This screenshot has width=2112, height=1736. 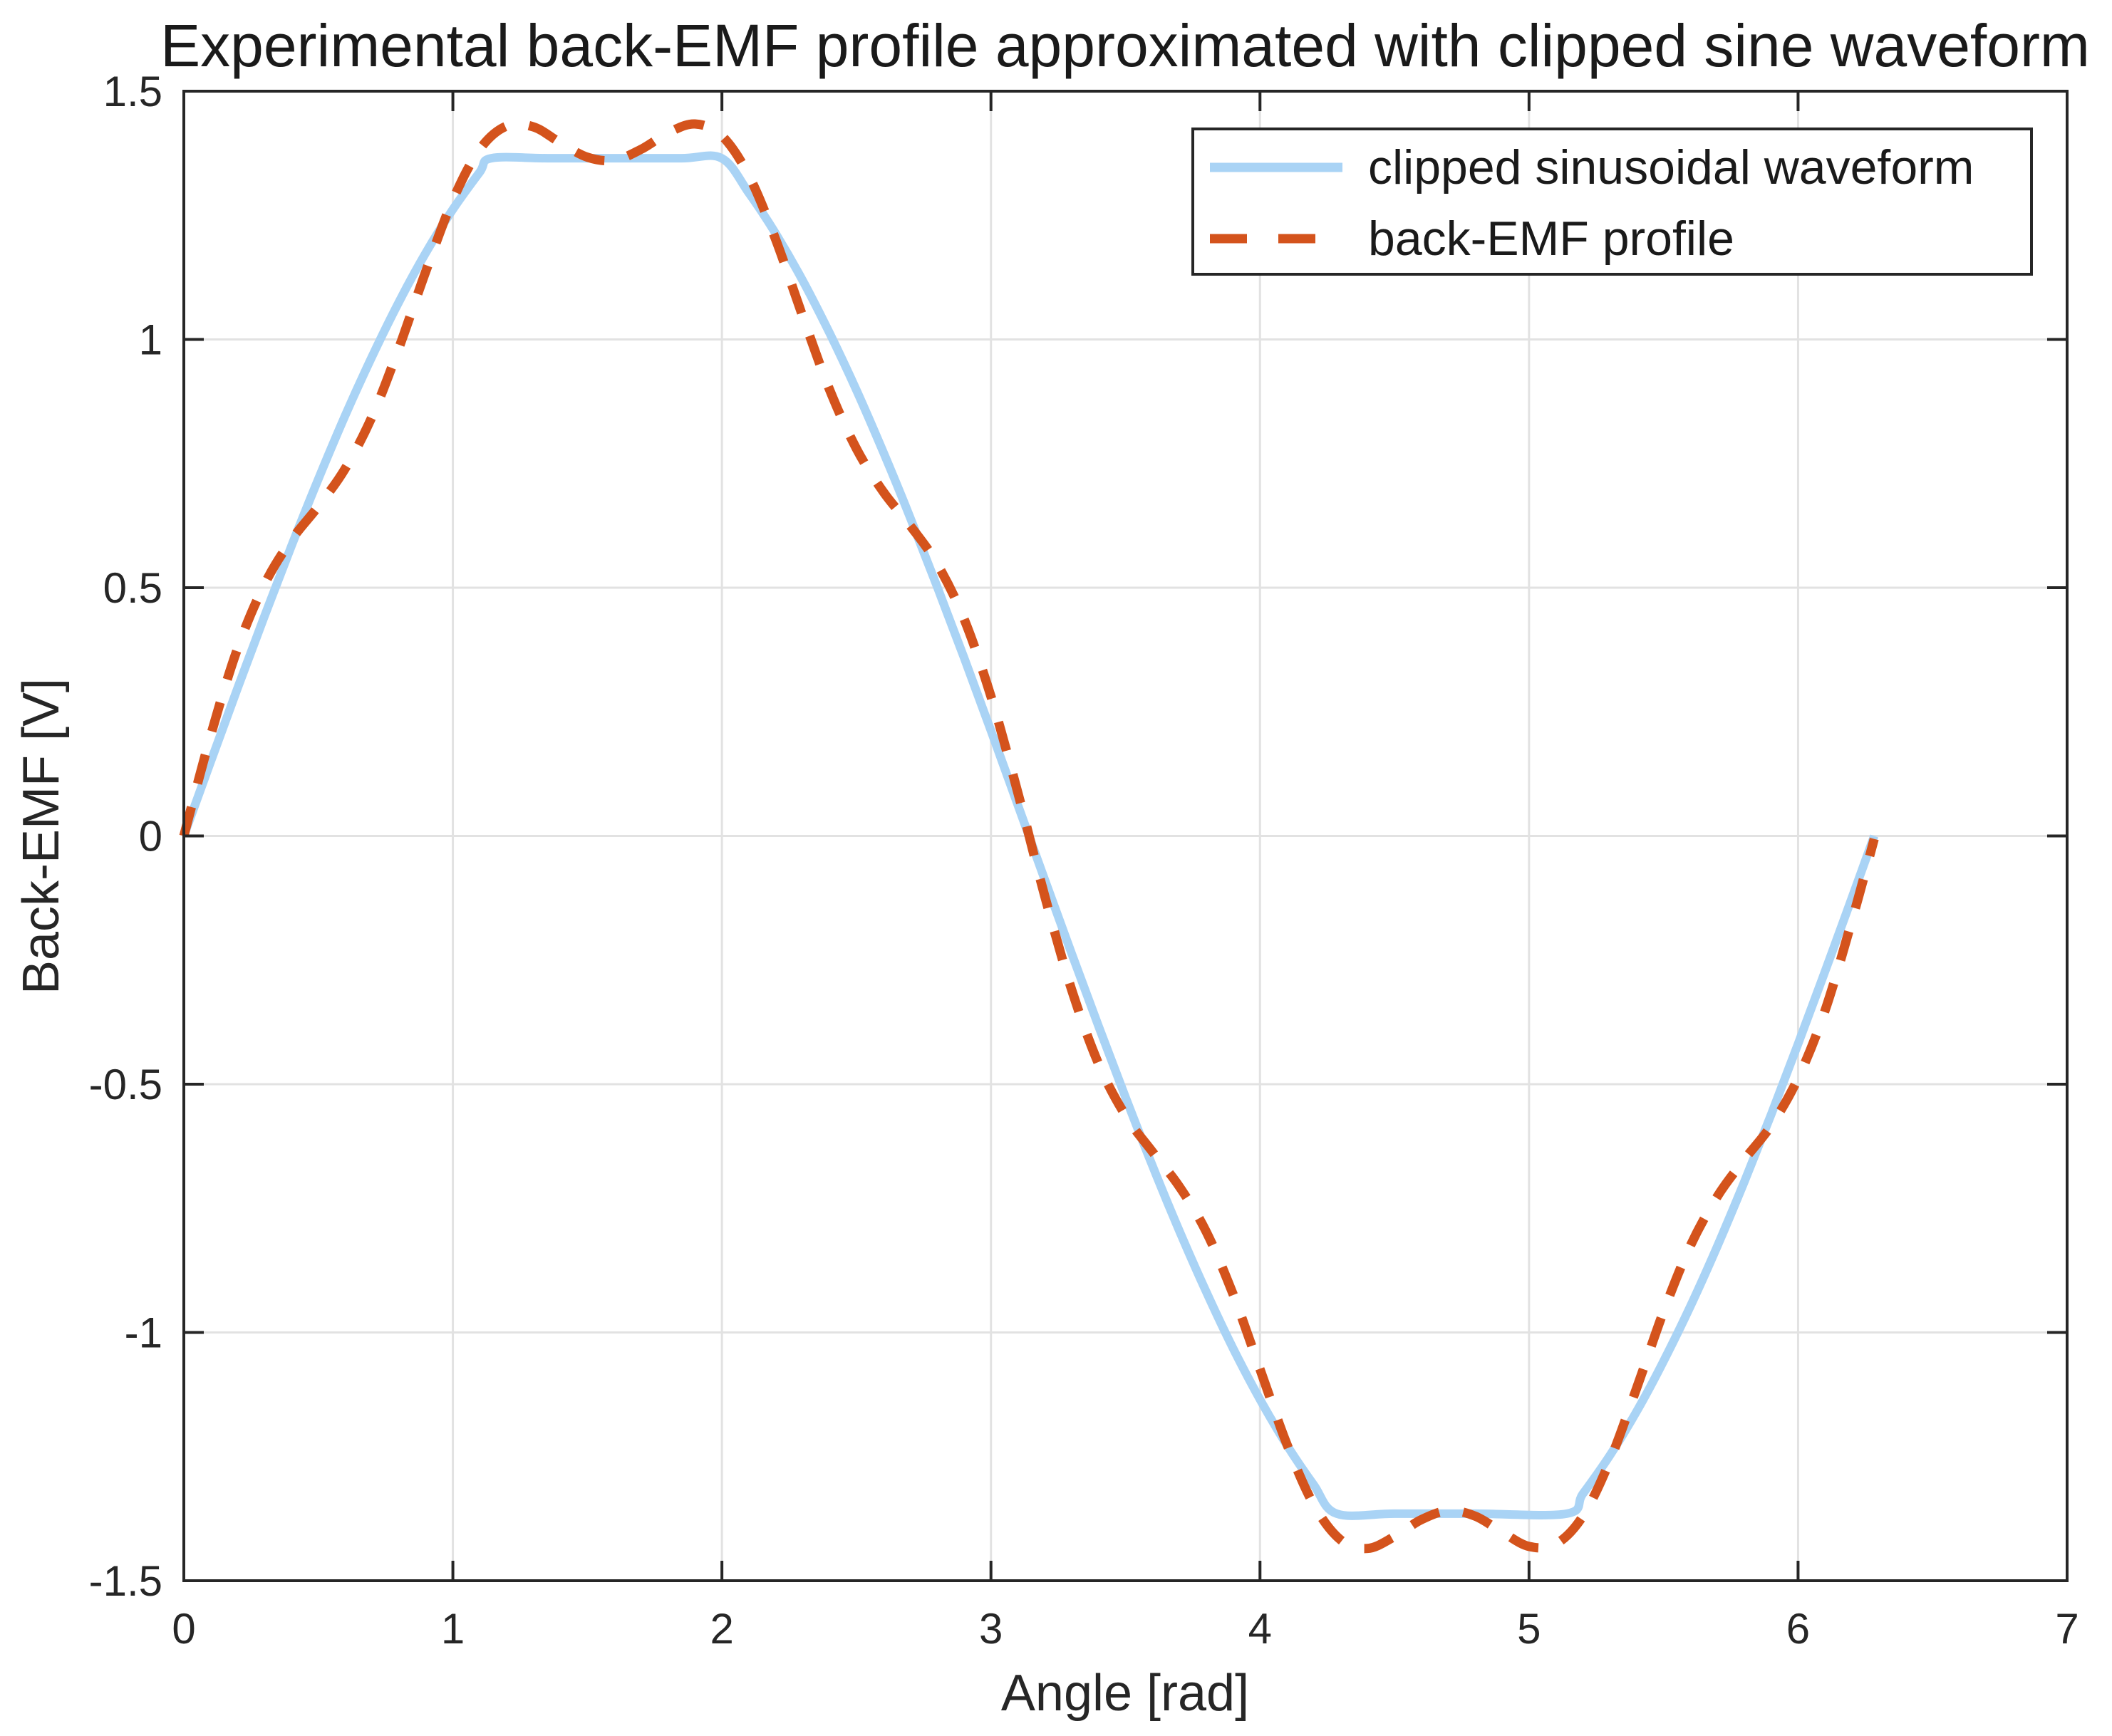 I want to click on x-axis-label: Angle [rad], so click(x=1125, y=1693).